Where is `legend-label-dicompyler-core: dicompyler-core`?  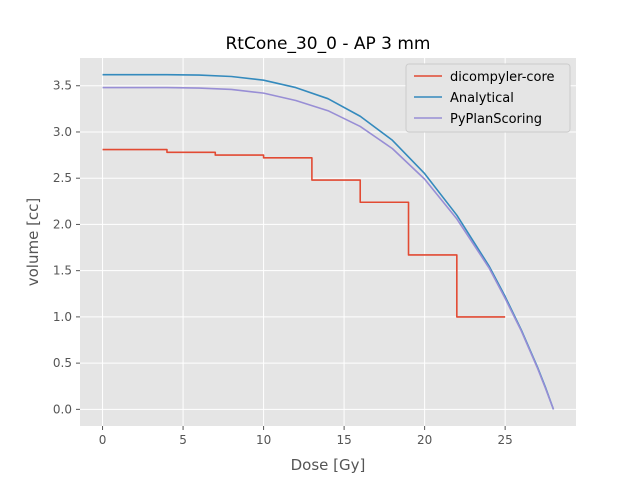 legend-label-dicompyler-core: dicompyler-core is located at coordinates (502, 77).